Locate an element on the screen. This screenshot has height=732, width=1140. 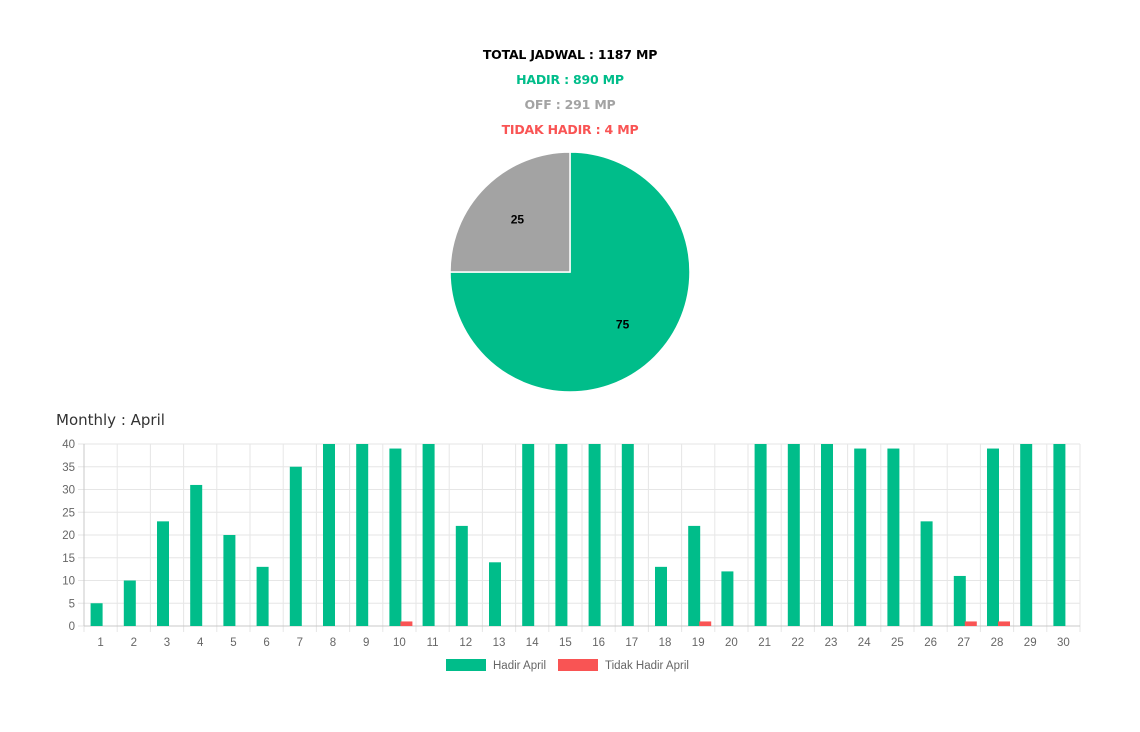
x-tick-label: 15 is located at coordinates (565, 643).